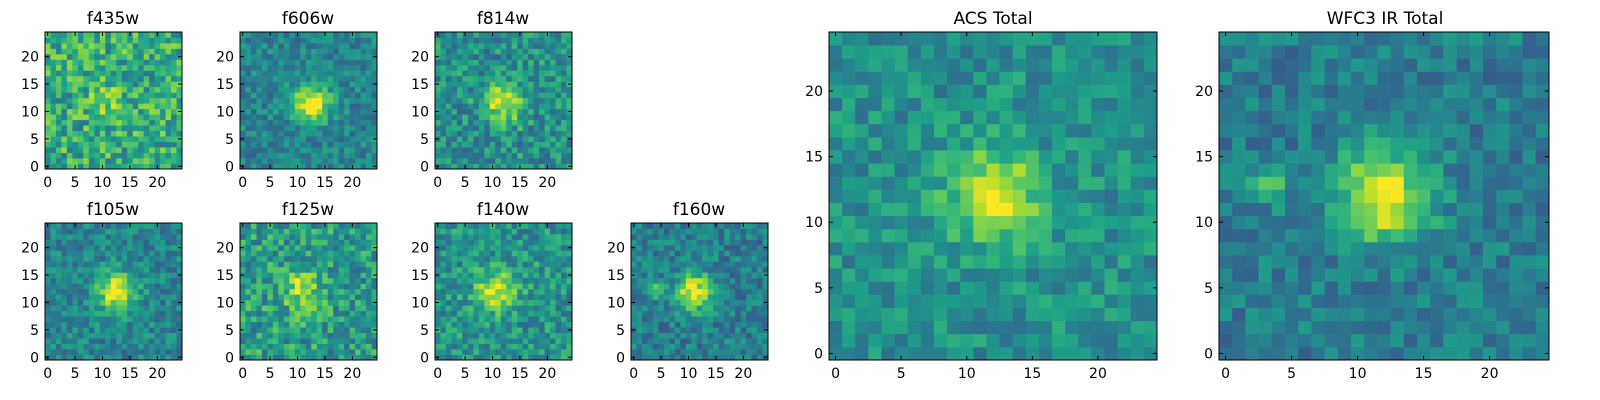 The image size is (1600, 400). Describe the element at coordinates (992, 19) in the screenshot. I see `panel-title-acs-total: ACS Total` at that location.